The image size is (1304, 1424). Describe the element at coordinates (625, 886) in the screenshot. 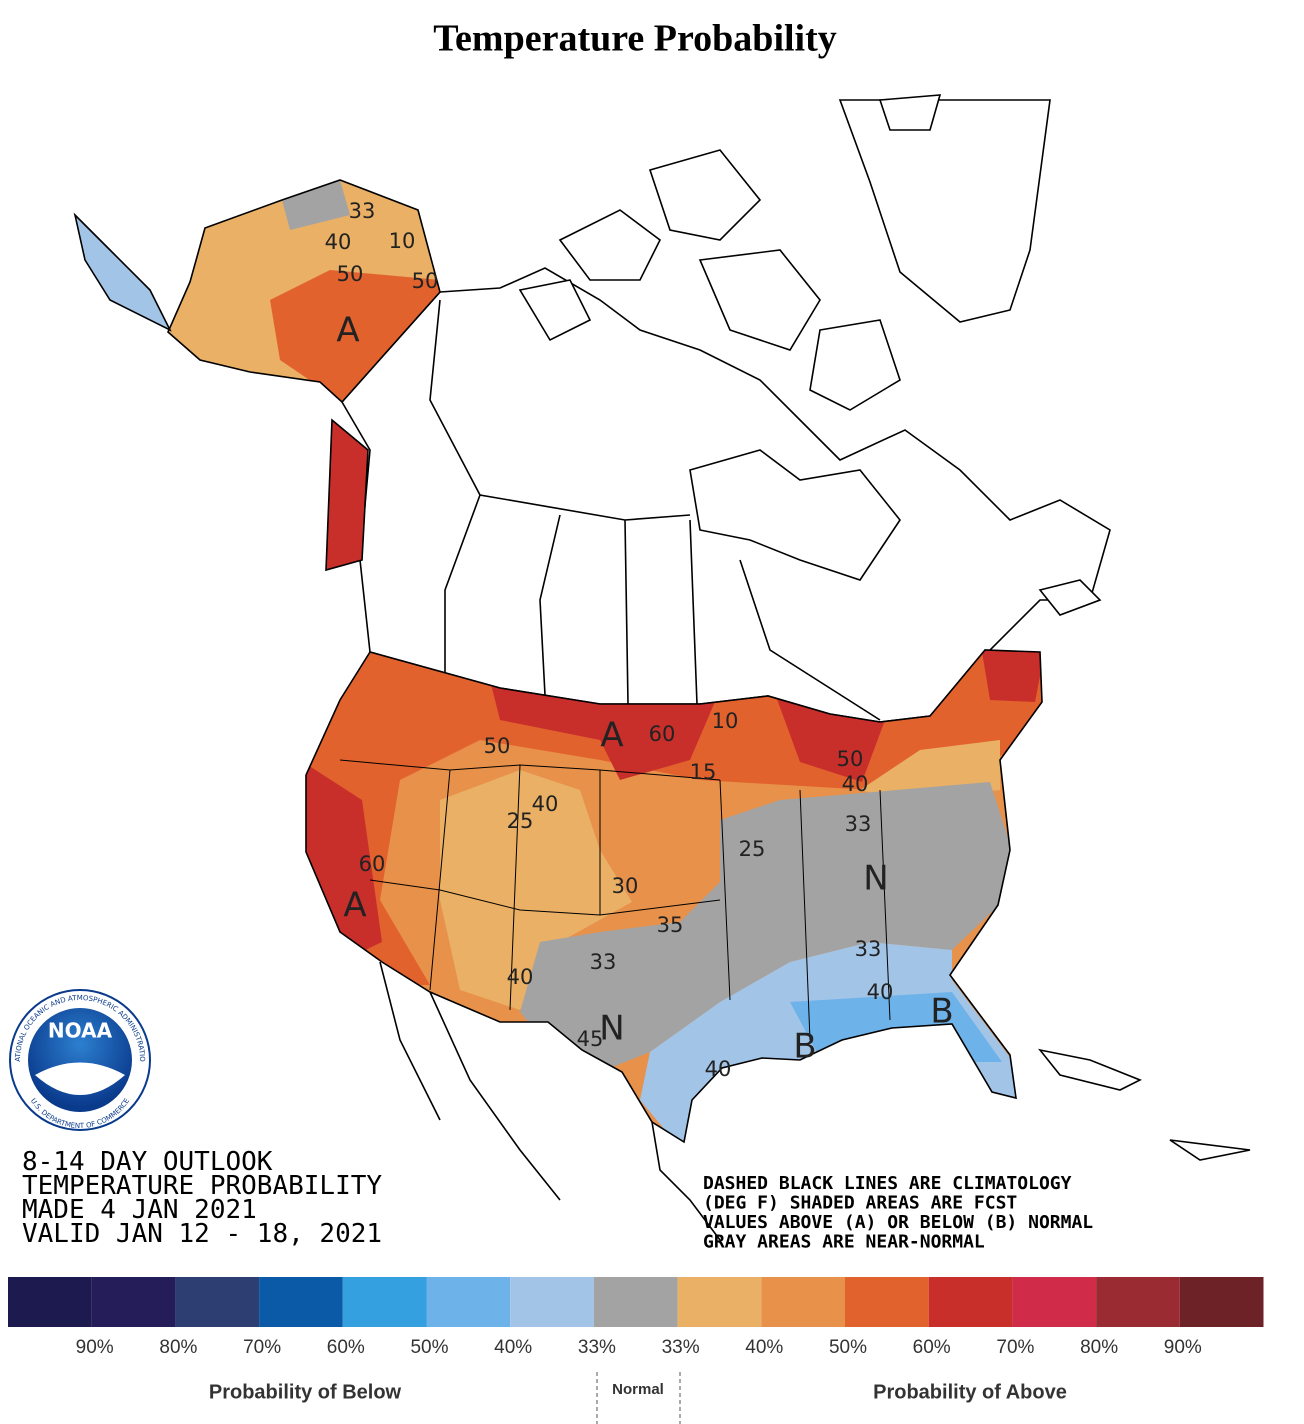

I see `map-label: 30` at that location.